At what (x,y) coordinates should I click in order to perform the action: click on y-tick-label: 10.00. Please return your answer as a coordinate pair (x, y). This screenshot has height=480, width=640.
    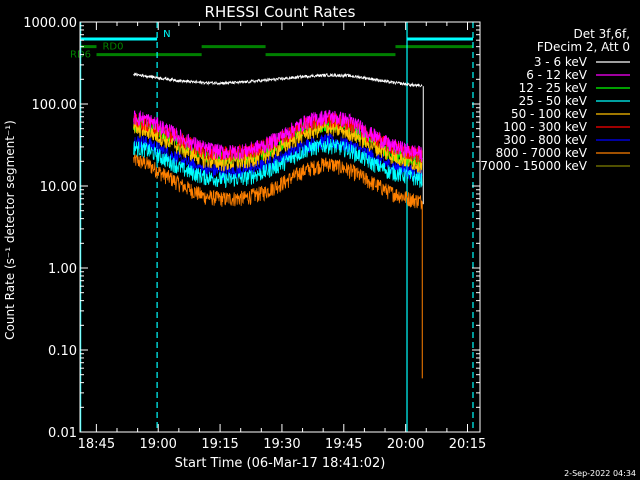
    Looking at the image, I should click on (58, 187).